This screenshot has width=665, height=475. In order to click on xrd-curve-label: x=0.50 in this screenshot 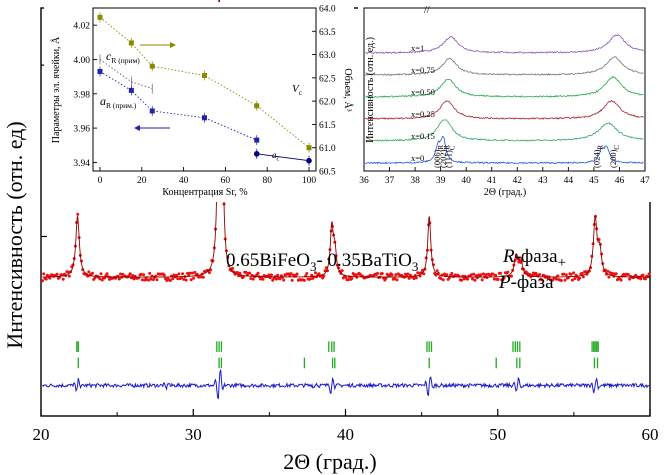, I will do `click(423, 92)`.